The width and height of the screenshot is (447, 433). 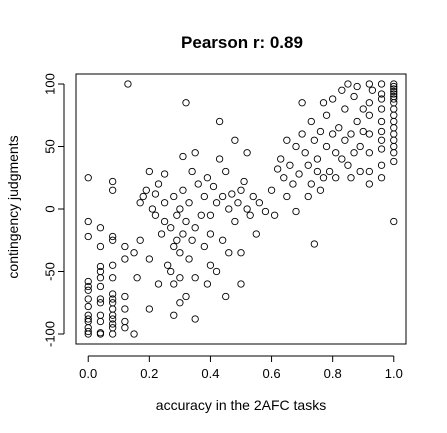 What do you see at coordinates (50, 334) in the screenshot?
I see `y-tick-label: -100` at bounding box center [50, 334].